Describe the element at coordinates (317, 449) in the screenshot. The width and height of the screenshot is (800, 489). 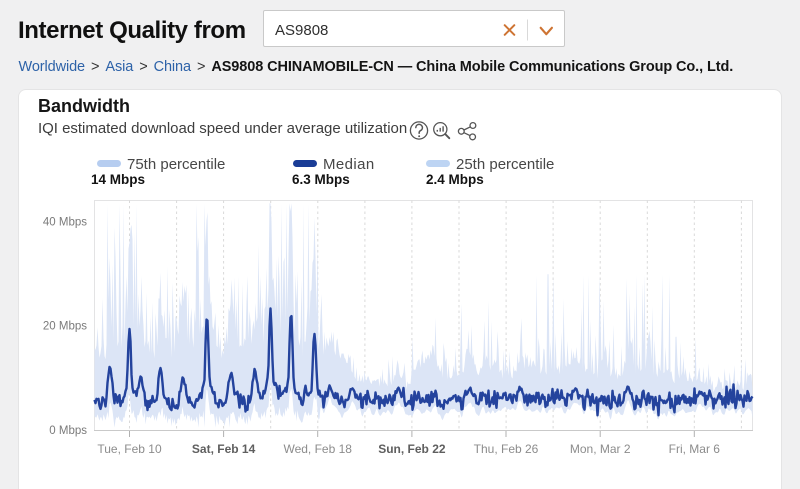
I see `svg-text: Wed, Feb 18` at that location.